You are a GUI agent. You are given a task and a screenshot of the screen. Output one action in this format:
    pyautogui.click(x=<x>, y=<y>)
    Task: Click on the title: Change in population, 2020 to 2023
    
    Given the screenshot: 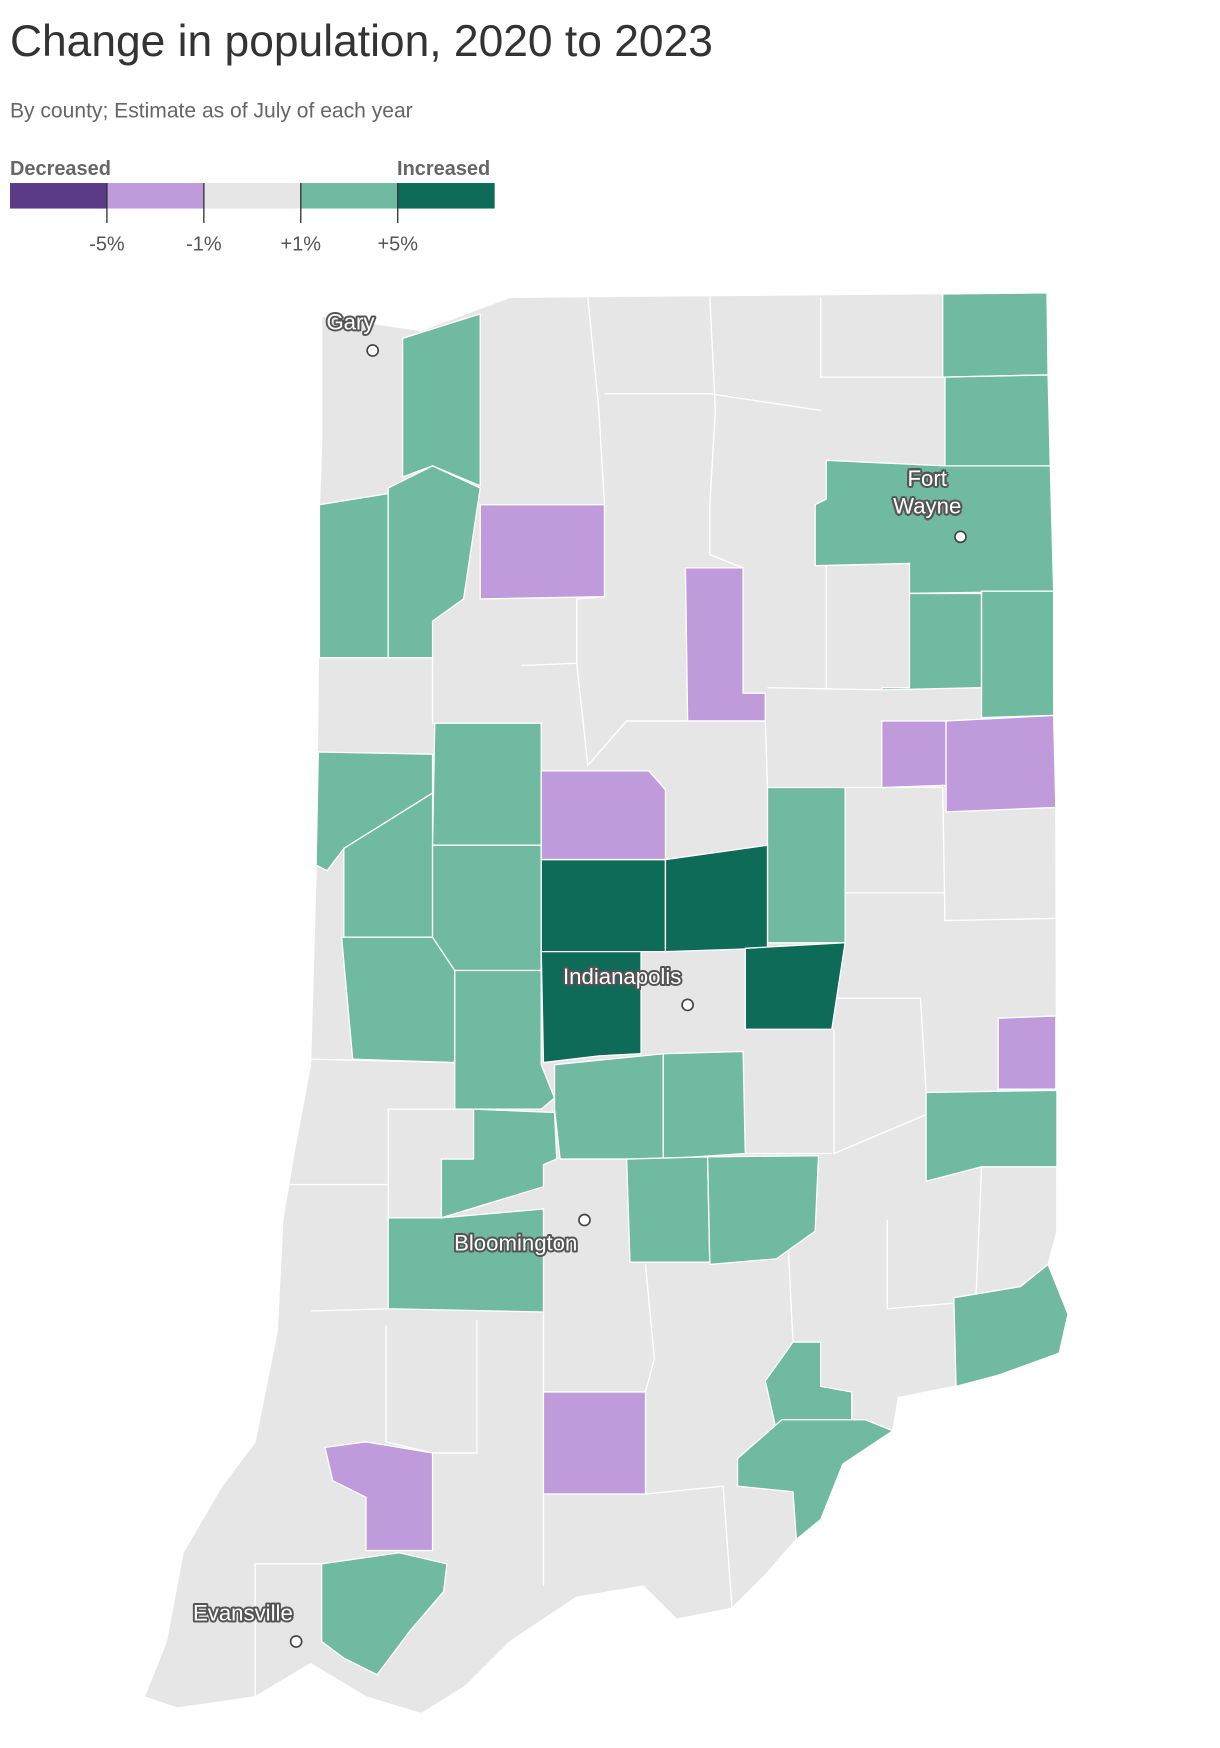 What is the action you would take?
    pyautogui.click(x=361, y=41)
    